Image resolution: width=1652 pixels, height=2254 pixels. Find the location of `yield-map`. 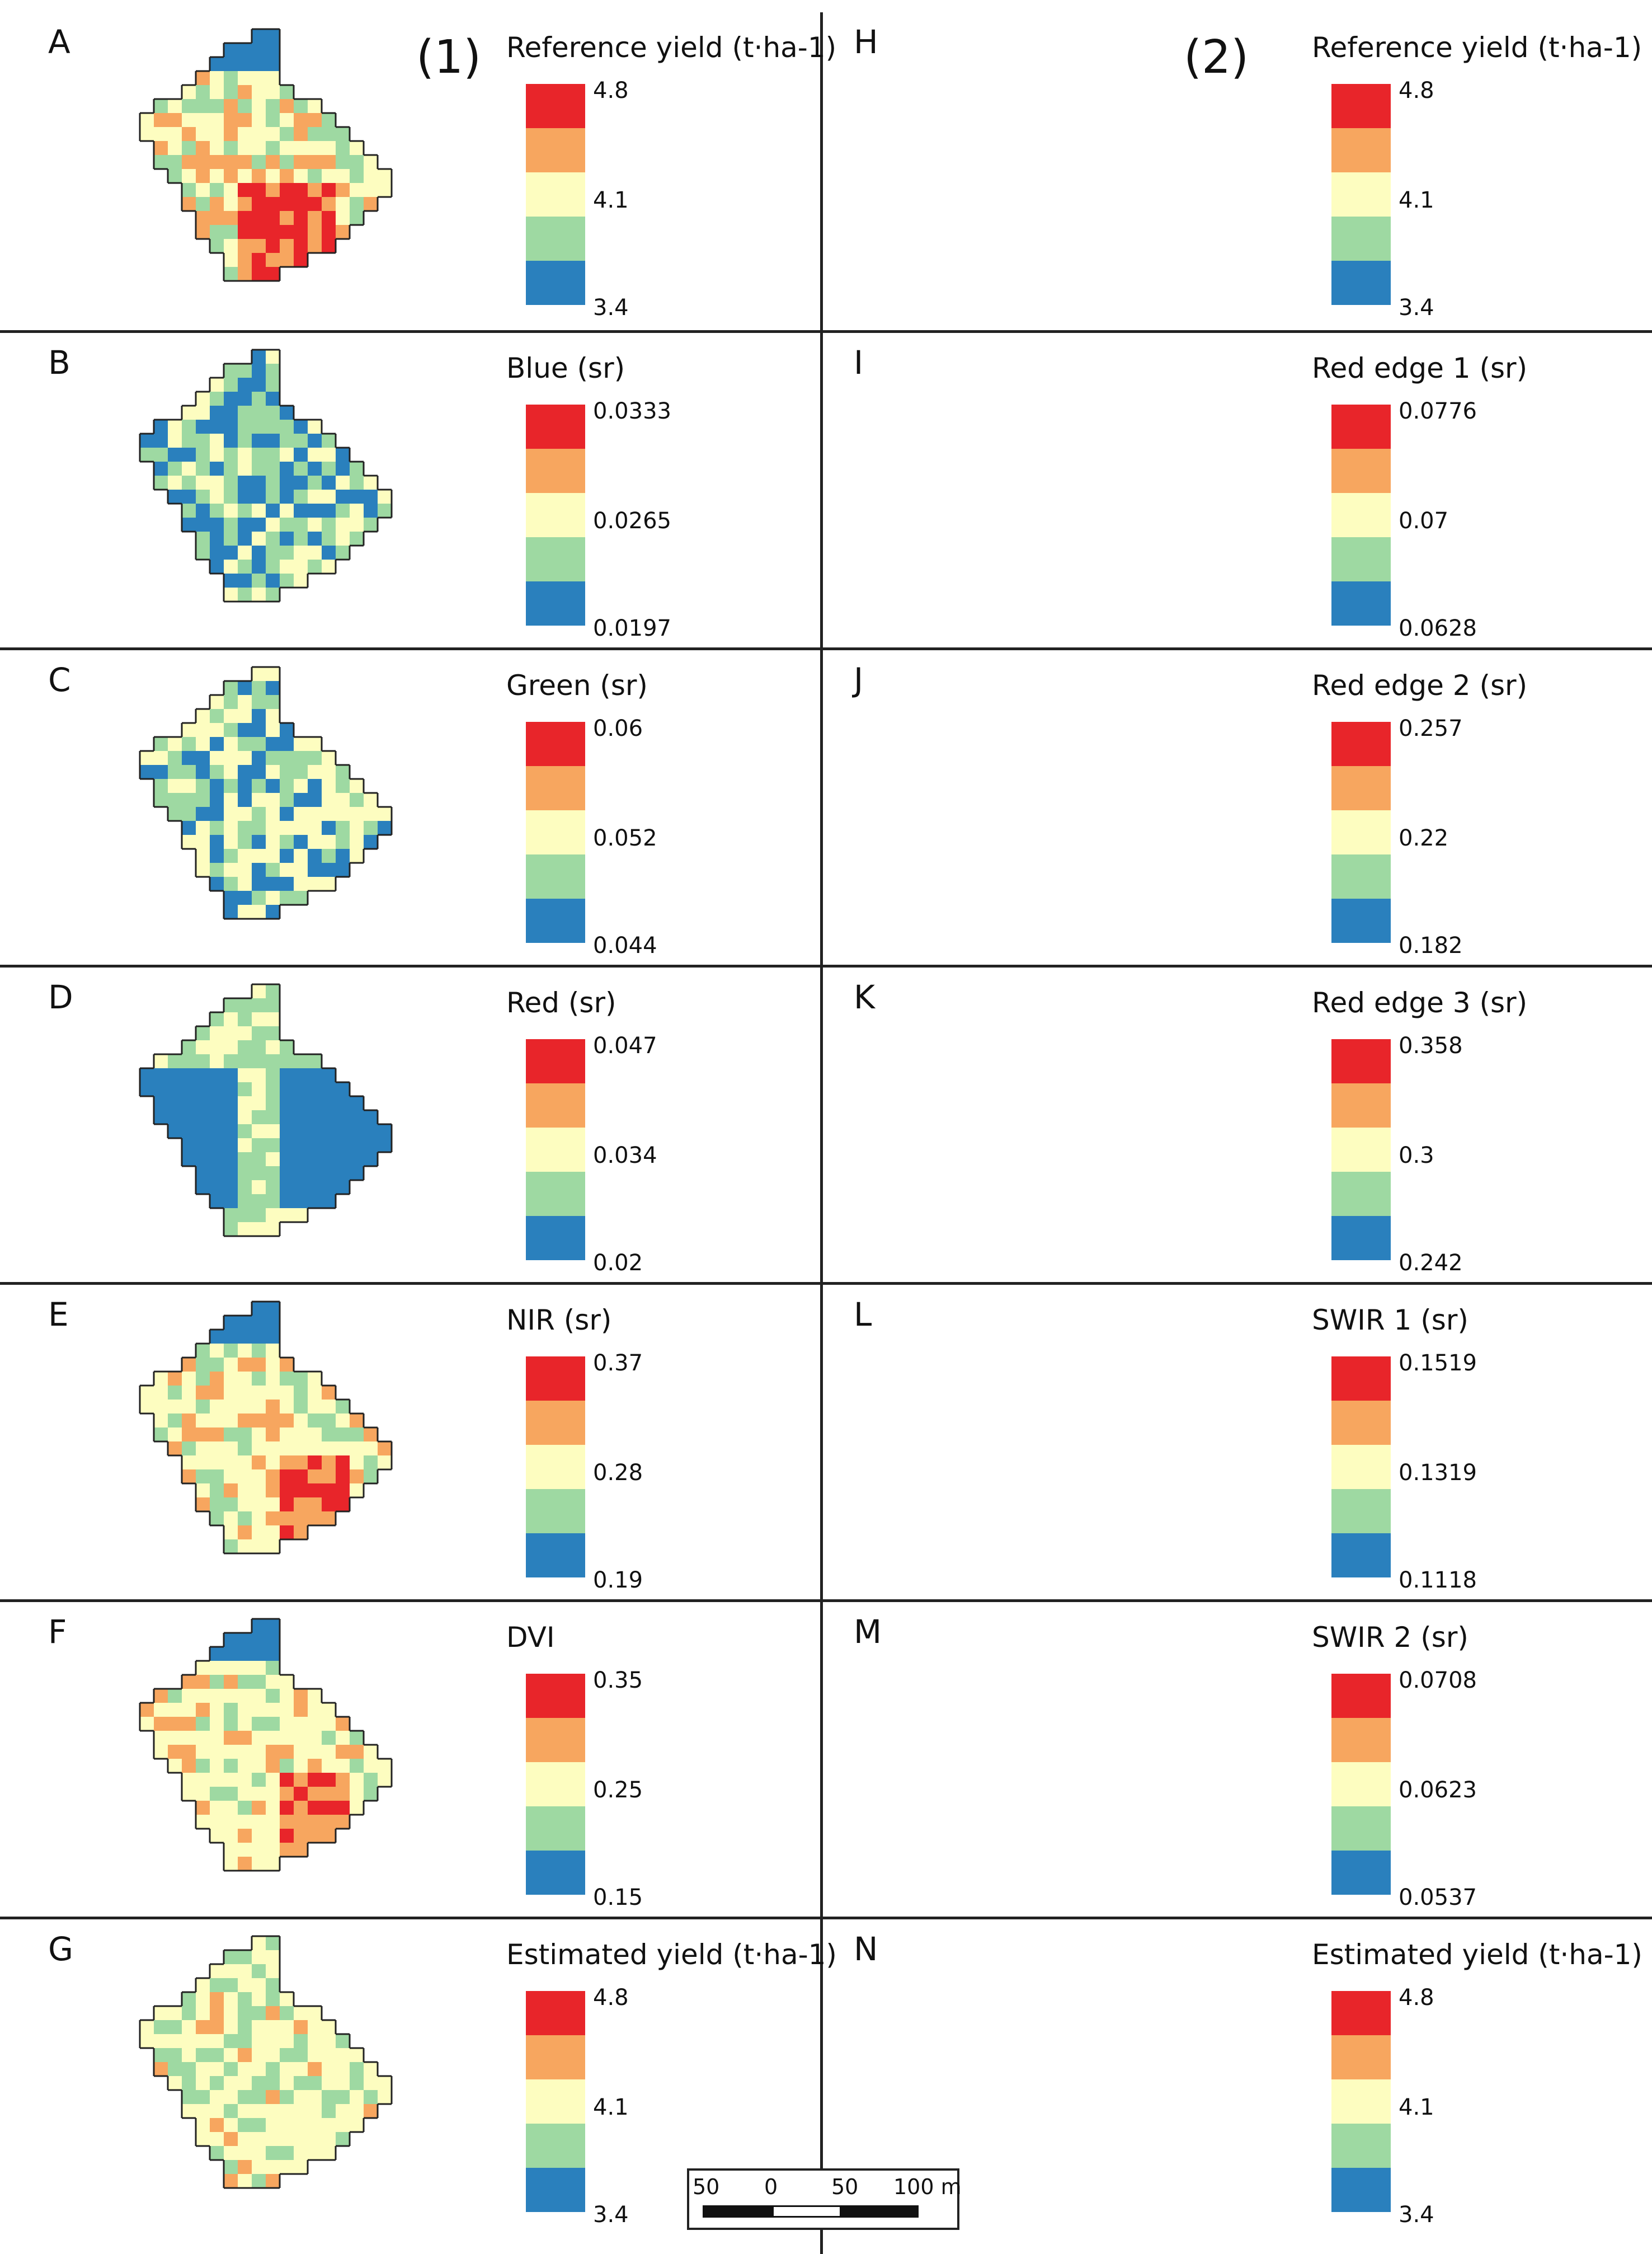

yield-map is located at coordinates (1216, 1758).